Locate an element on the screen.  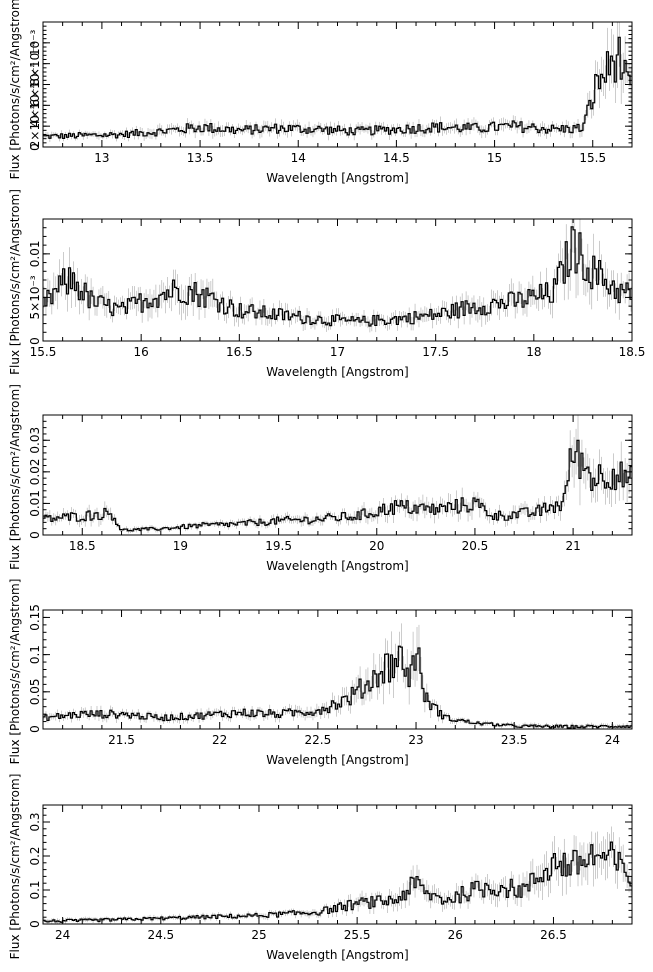
x-tick-label: 14 is located at coordinates (298, 158).